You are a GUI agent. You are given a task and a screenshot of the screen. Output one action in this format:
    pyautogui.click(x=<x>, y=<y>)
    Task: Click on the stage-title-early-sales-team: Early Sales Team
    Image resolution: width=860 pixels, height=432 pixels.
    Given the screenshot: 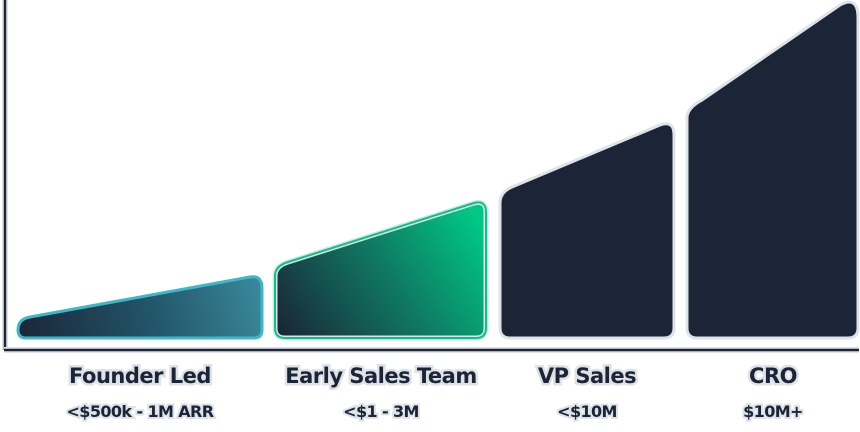 What is the action you would take?
    pyautogui.click(x=381, y=376)
    